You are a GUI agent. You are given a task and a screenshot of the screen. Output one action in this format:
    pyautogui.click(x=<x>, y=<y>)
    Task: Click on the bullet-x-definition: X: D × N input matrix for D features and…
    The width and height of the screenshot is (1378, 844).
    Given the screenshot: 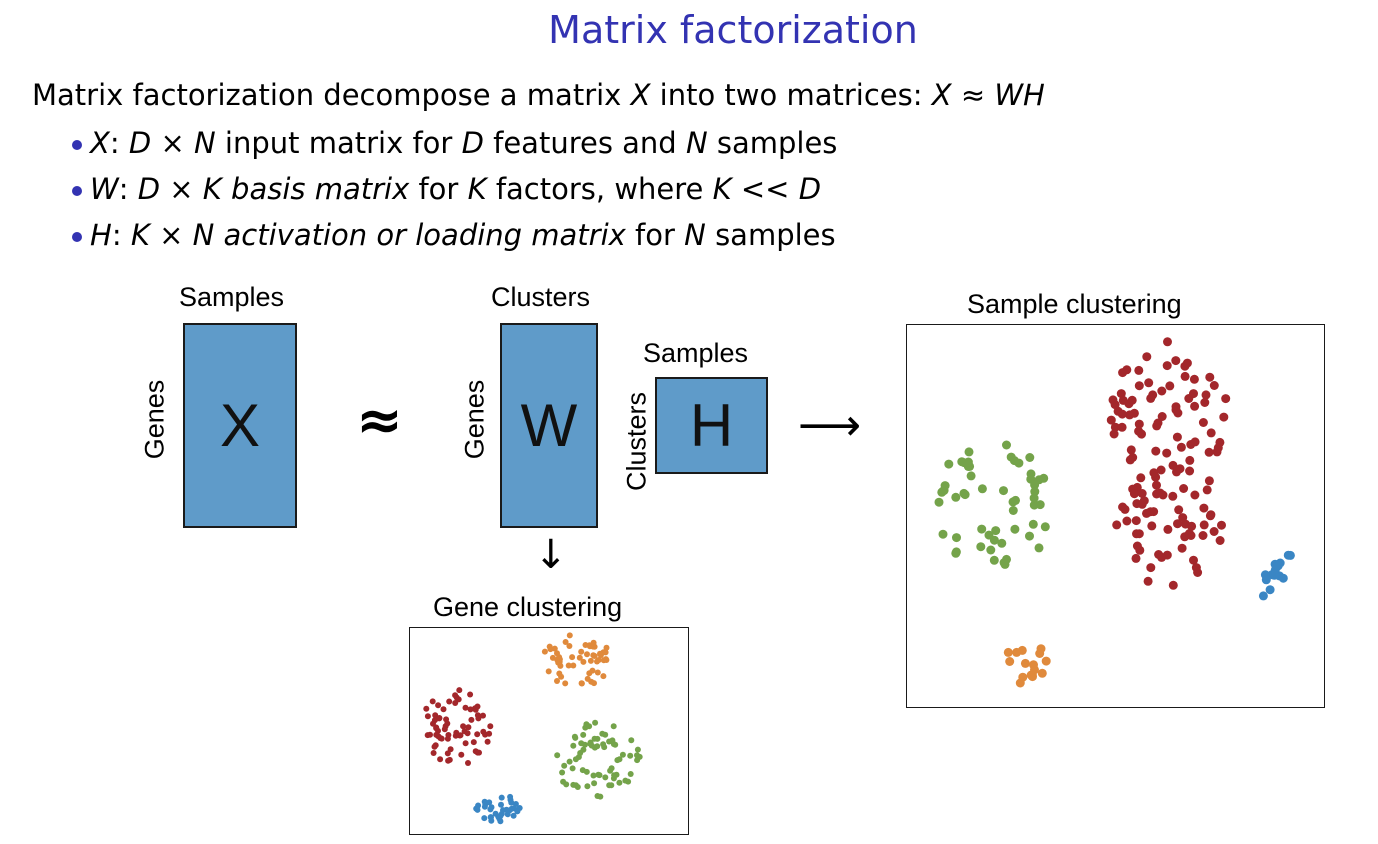 What is the action you would take?
    pyautogui.click(x=454, y=149)
    